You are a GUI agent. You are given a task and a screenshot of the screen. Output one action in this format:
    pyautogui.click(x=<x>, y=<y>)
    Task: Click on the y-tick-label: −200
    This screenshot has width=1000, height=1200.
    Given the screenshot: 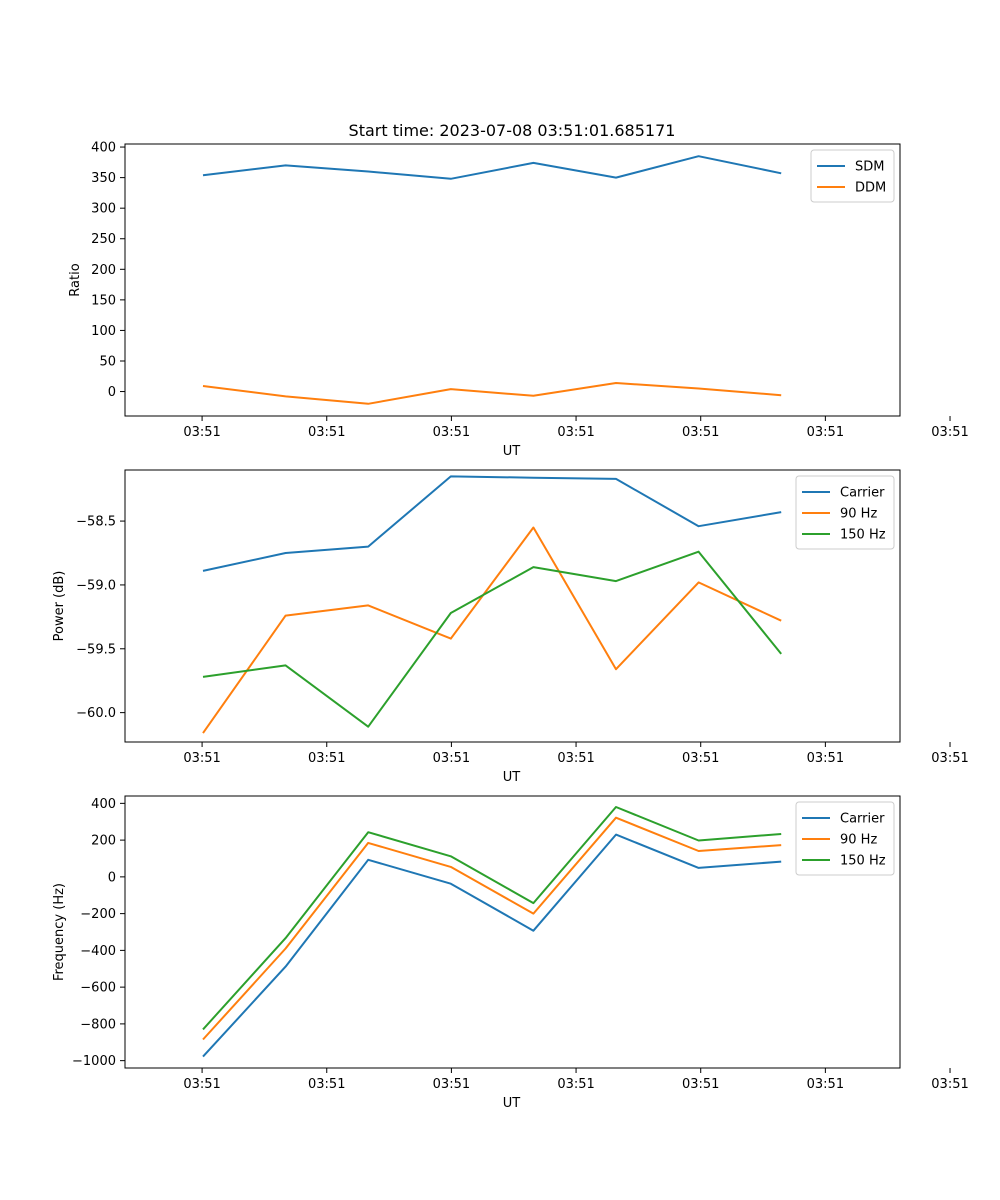 What is the action you would take?
    pyautogui.click(x=98, y=914)
    